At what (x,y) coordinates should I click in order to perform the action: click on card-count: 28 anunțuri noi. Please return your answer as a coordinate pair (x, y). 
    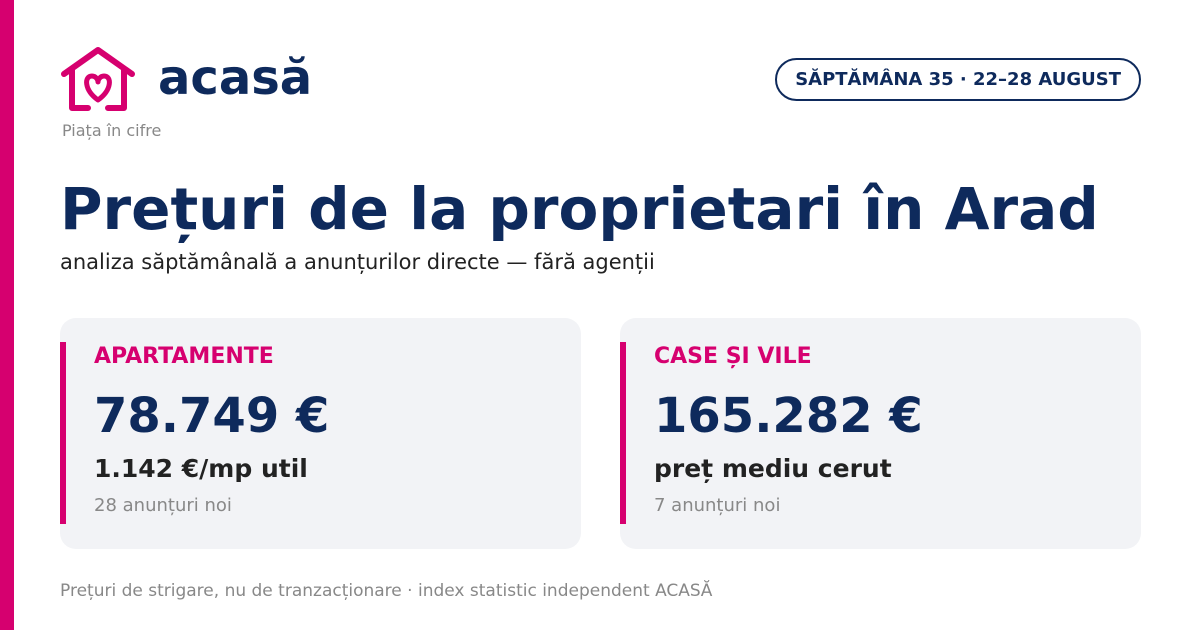
    Looking at the image, I should click on (163, 505).